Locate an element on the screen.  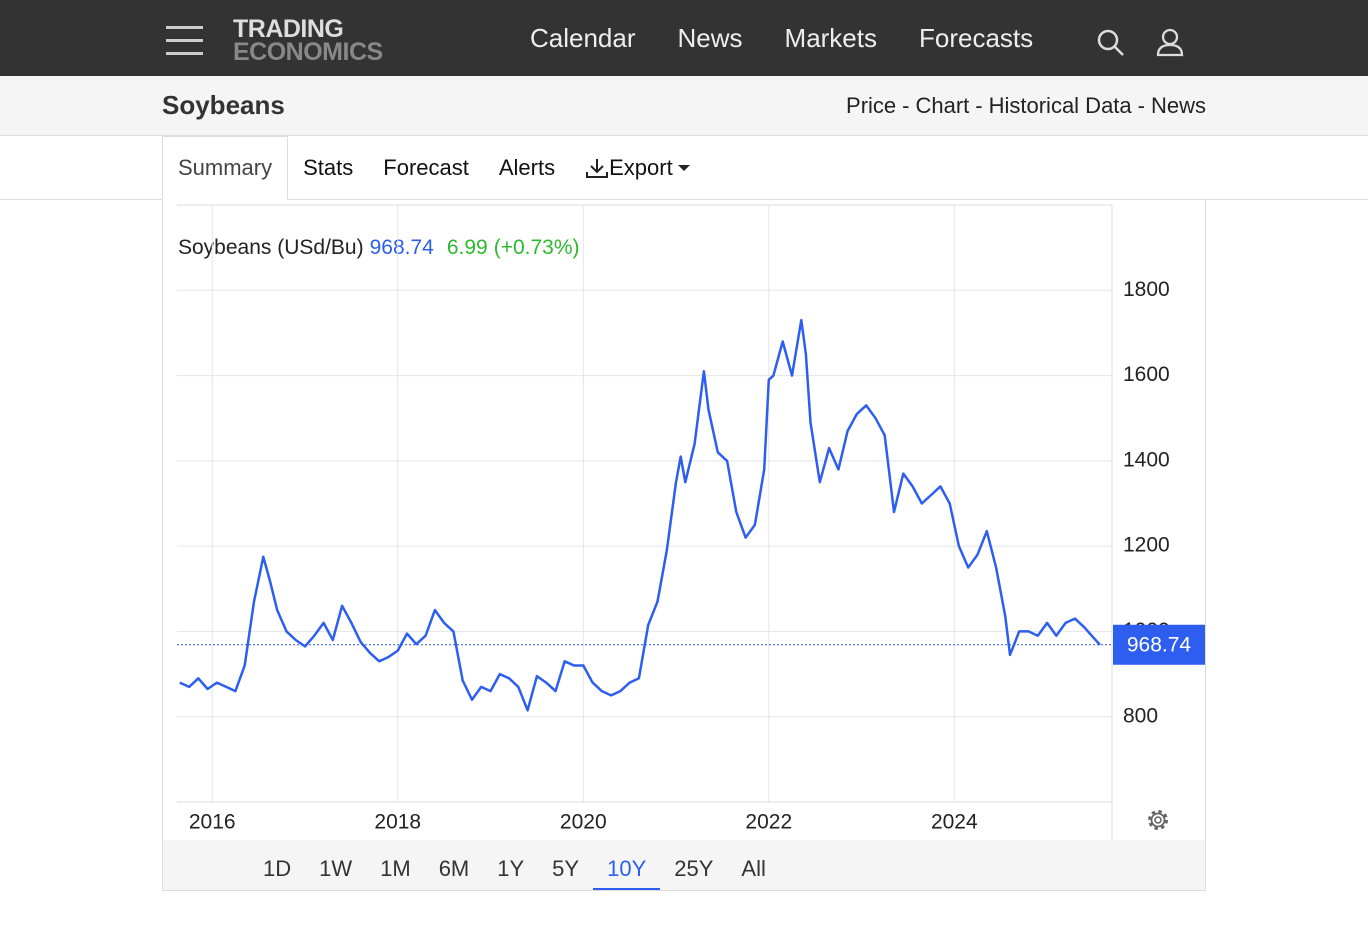
last-value-badge is located at coordinates (1159, 644).